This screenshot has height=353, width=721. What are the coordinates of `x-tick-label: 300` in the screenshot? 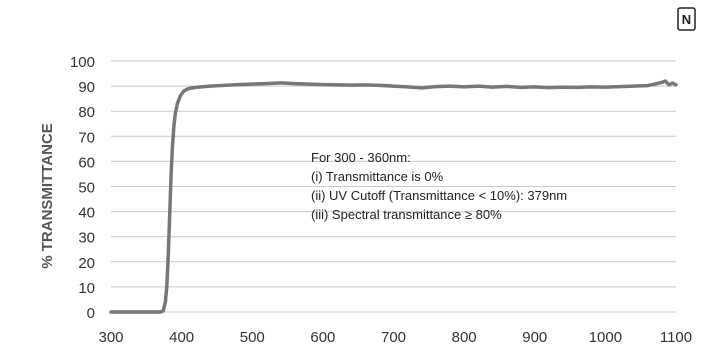 It's located at (110, 337).